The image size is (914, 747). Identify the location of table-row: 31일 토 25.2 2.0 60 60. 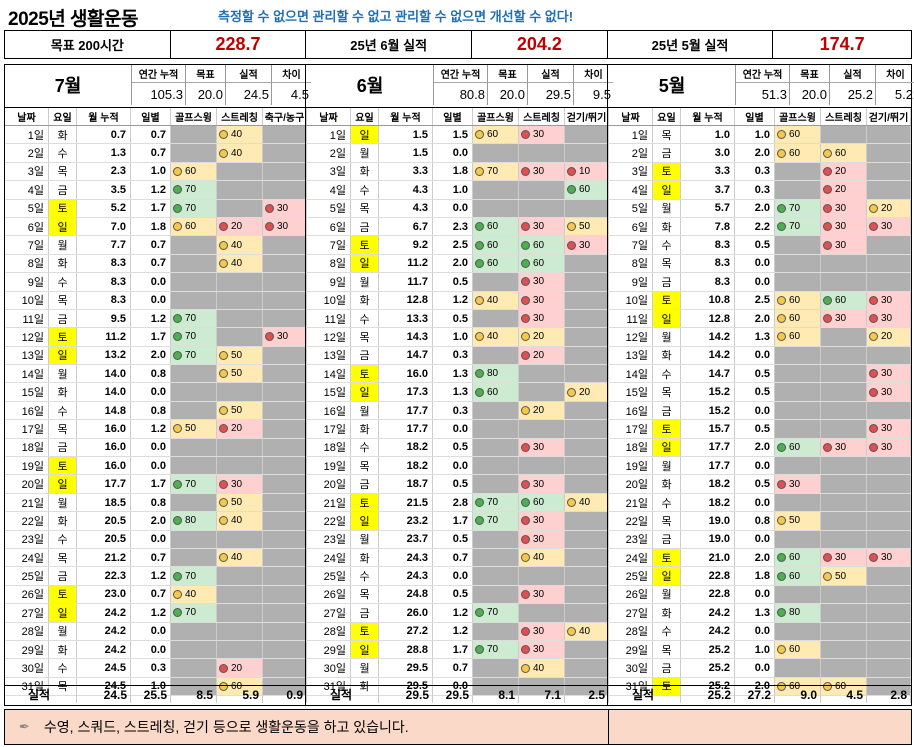
(760, 687).